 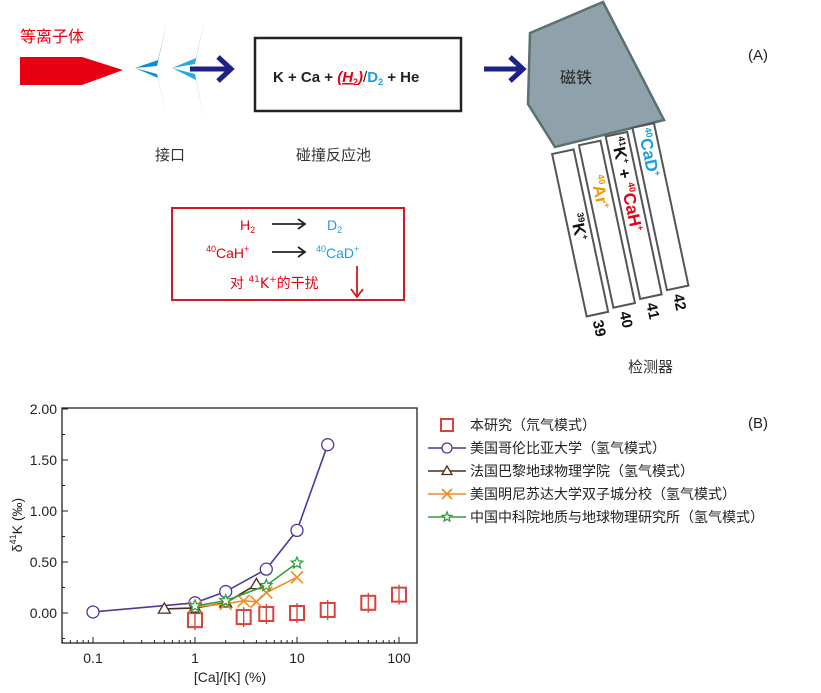 I want to click on plasma-label: 等离子体, so click(x=52, y=36).